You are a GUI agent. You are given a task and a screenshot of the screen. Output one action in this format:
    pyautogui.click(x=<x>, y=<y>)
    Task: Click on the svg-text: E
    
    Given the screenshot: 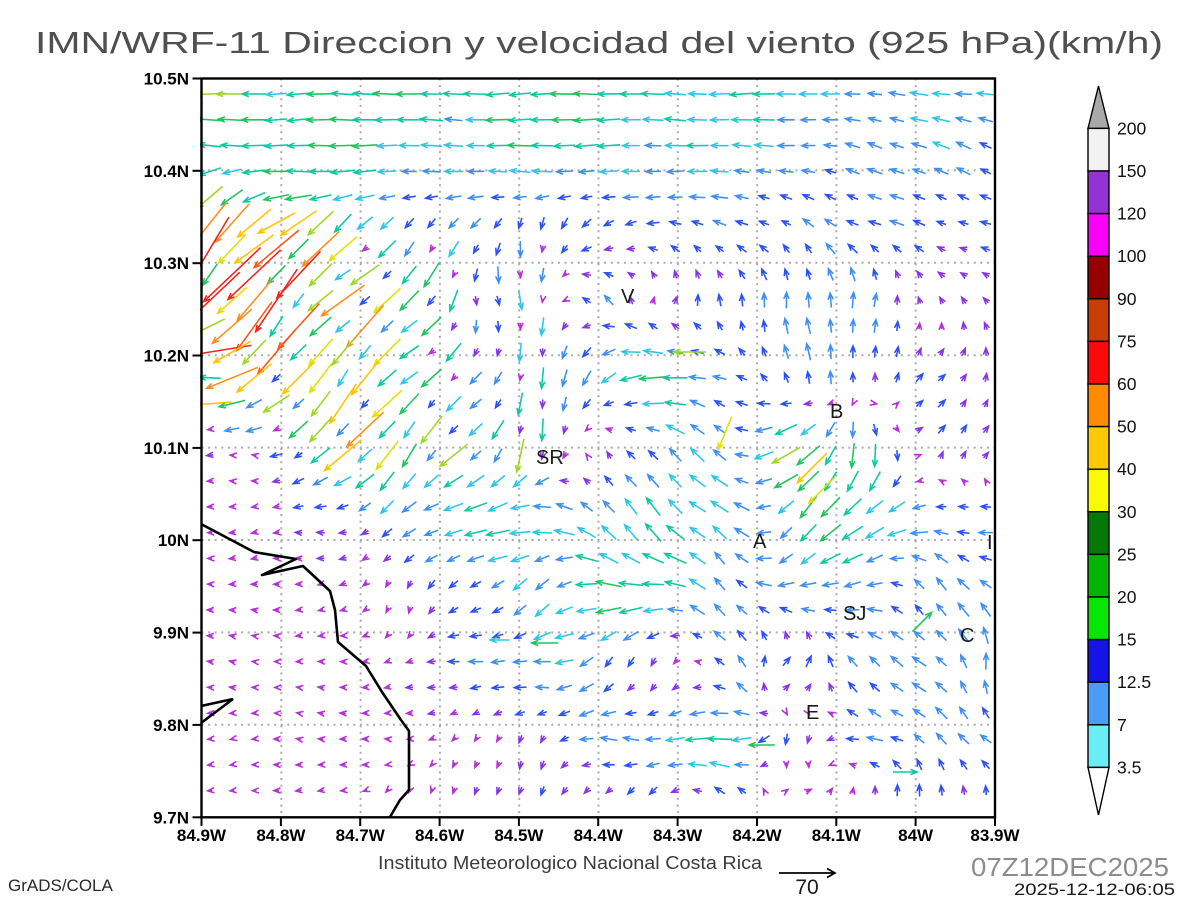 What is the action you would take?
    pyautogui.click(x=812, y=713)
    